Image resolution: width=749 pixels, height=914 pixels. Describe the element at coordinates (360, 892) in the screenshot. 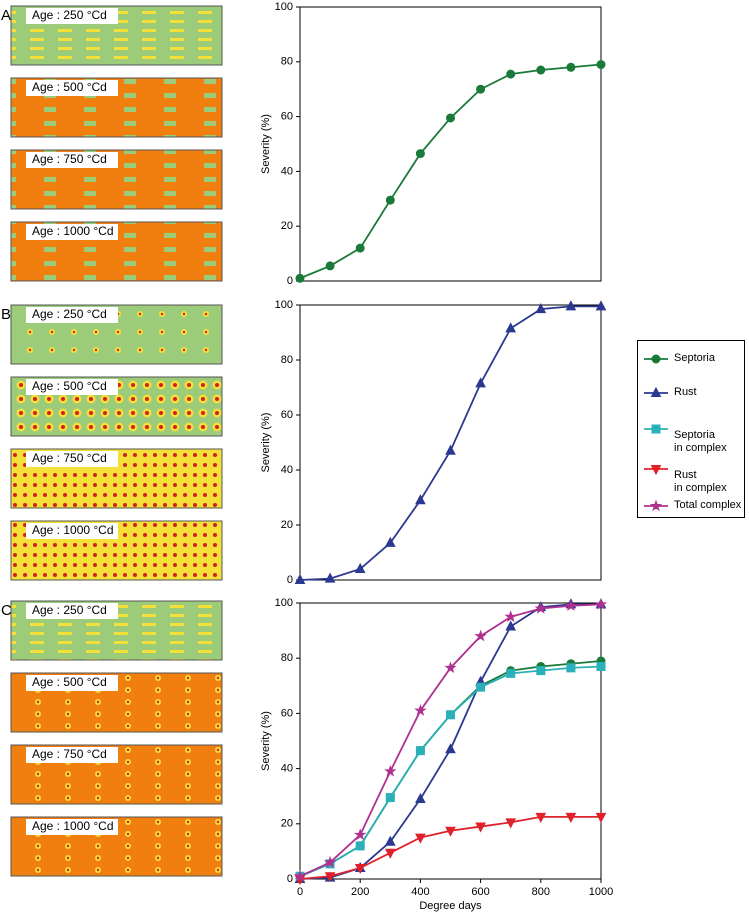

I see `x-tick-label: 200` at that location.